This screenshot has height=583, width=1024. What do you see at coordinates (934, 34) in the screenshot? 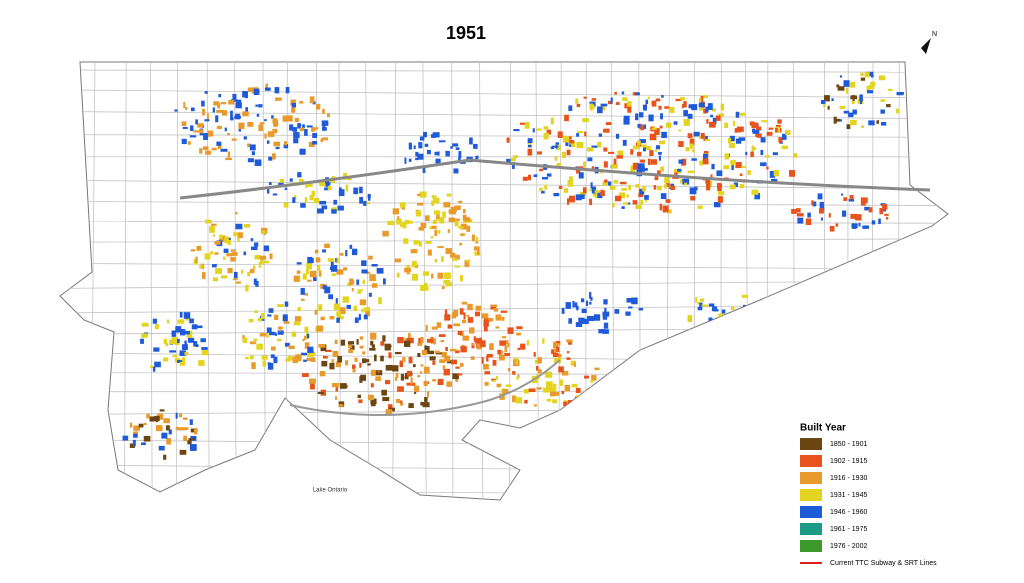
I see `north-label: N` at bounding box center [934, 34].